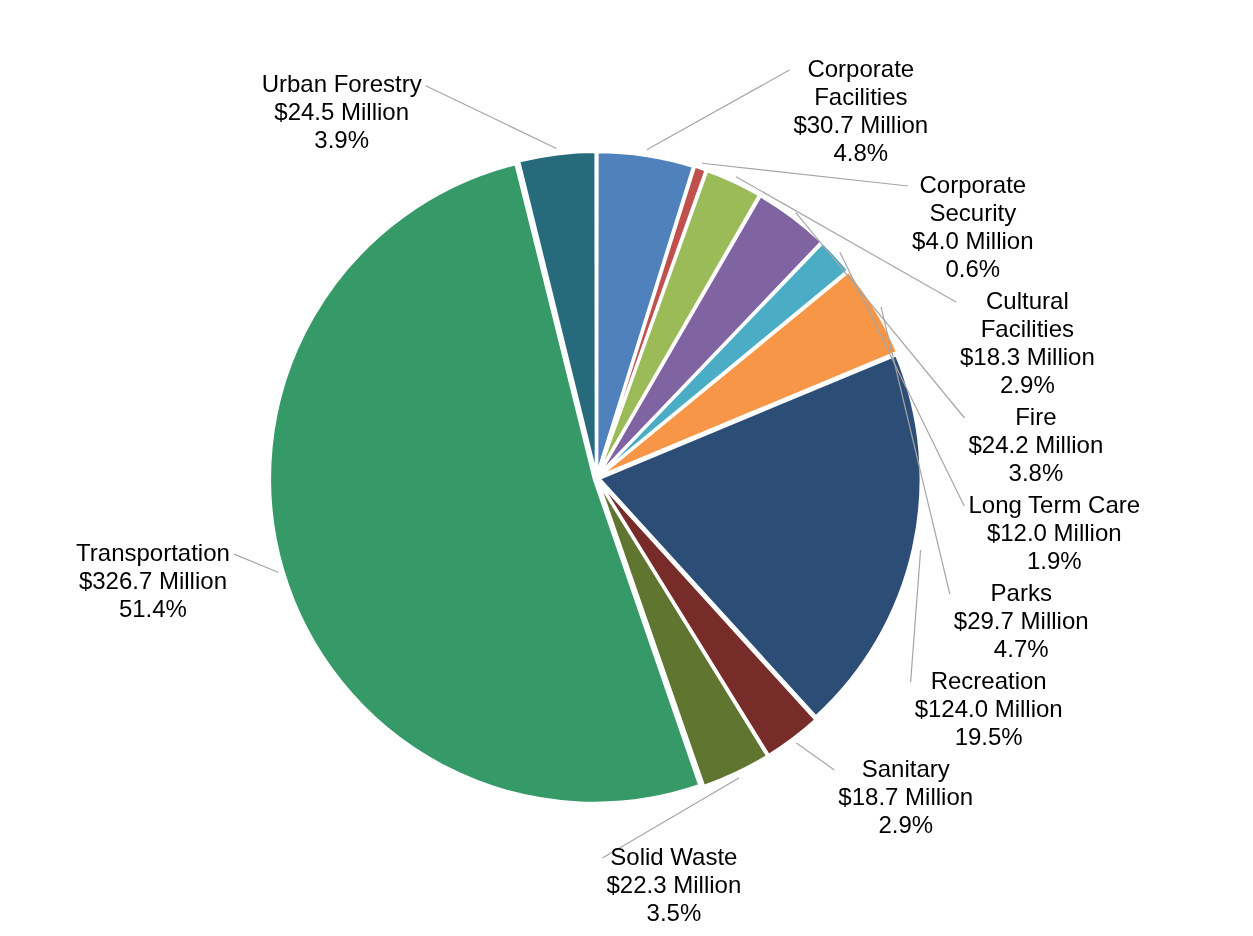  I want to click on data-label: $29.7 Million 4.7%, so click(1021, 634).